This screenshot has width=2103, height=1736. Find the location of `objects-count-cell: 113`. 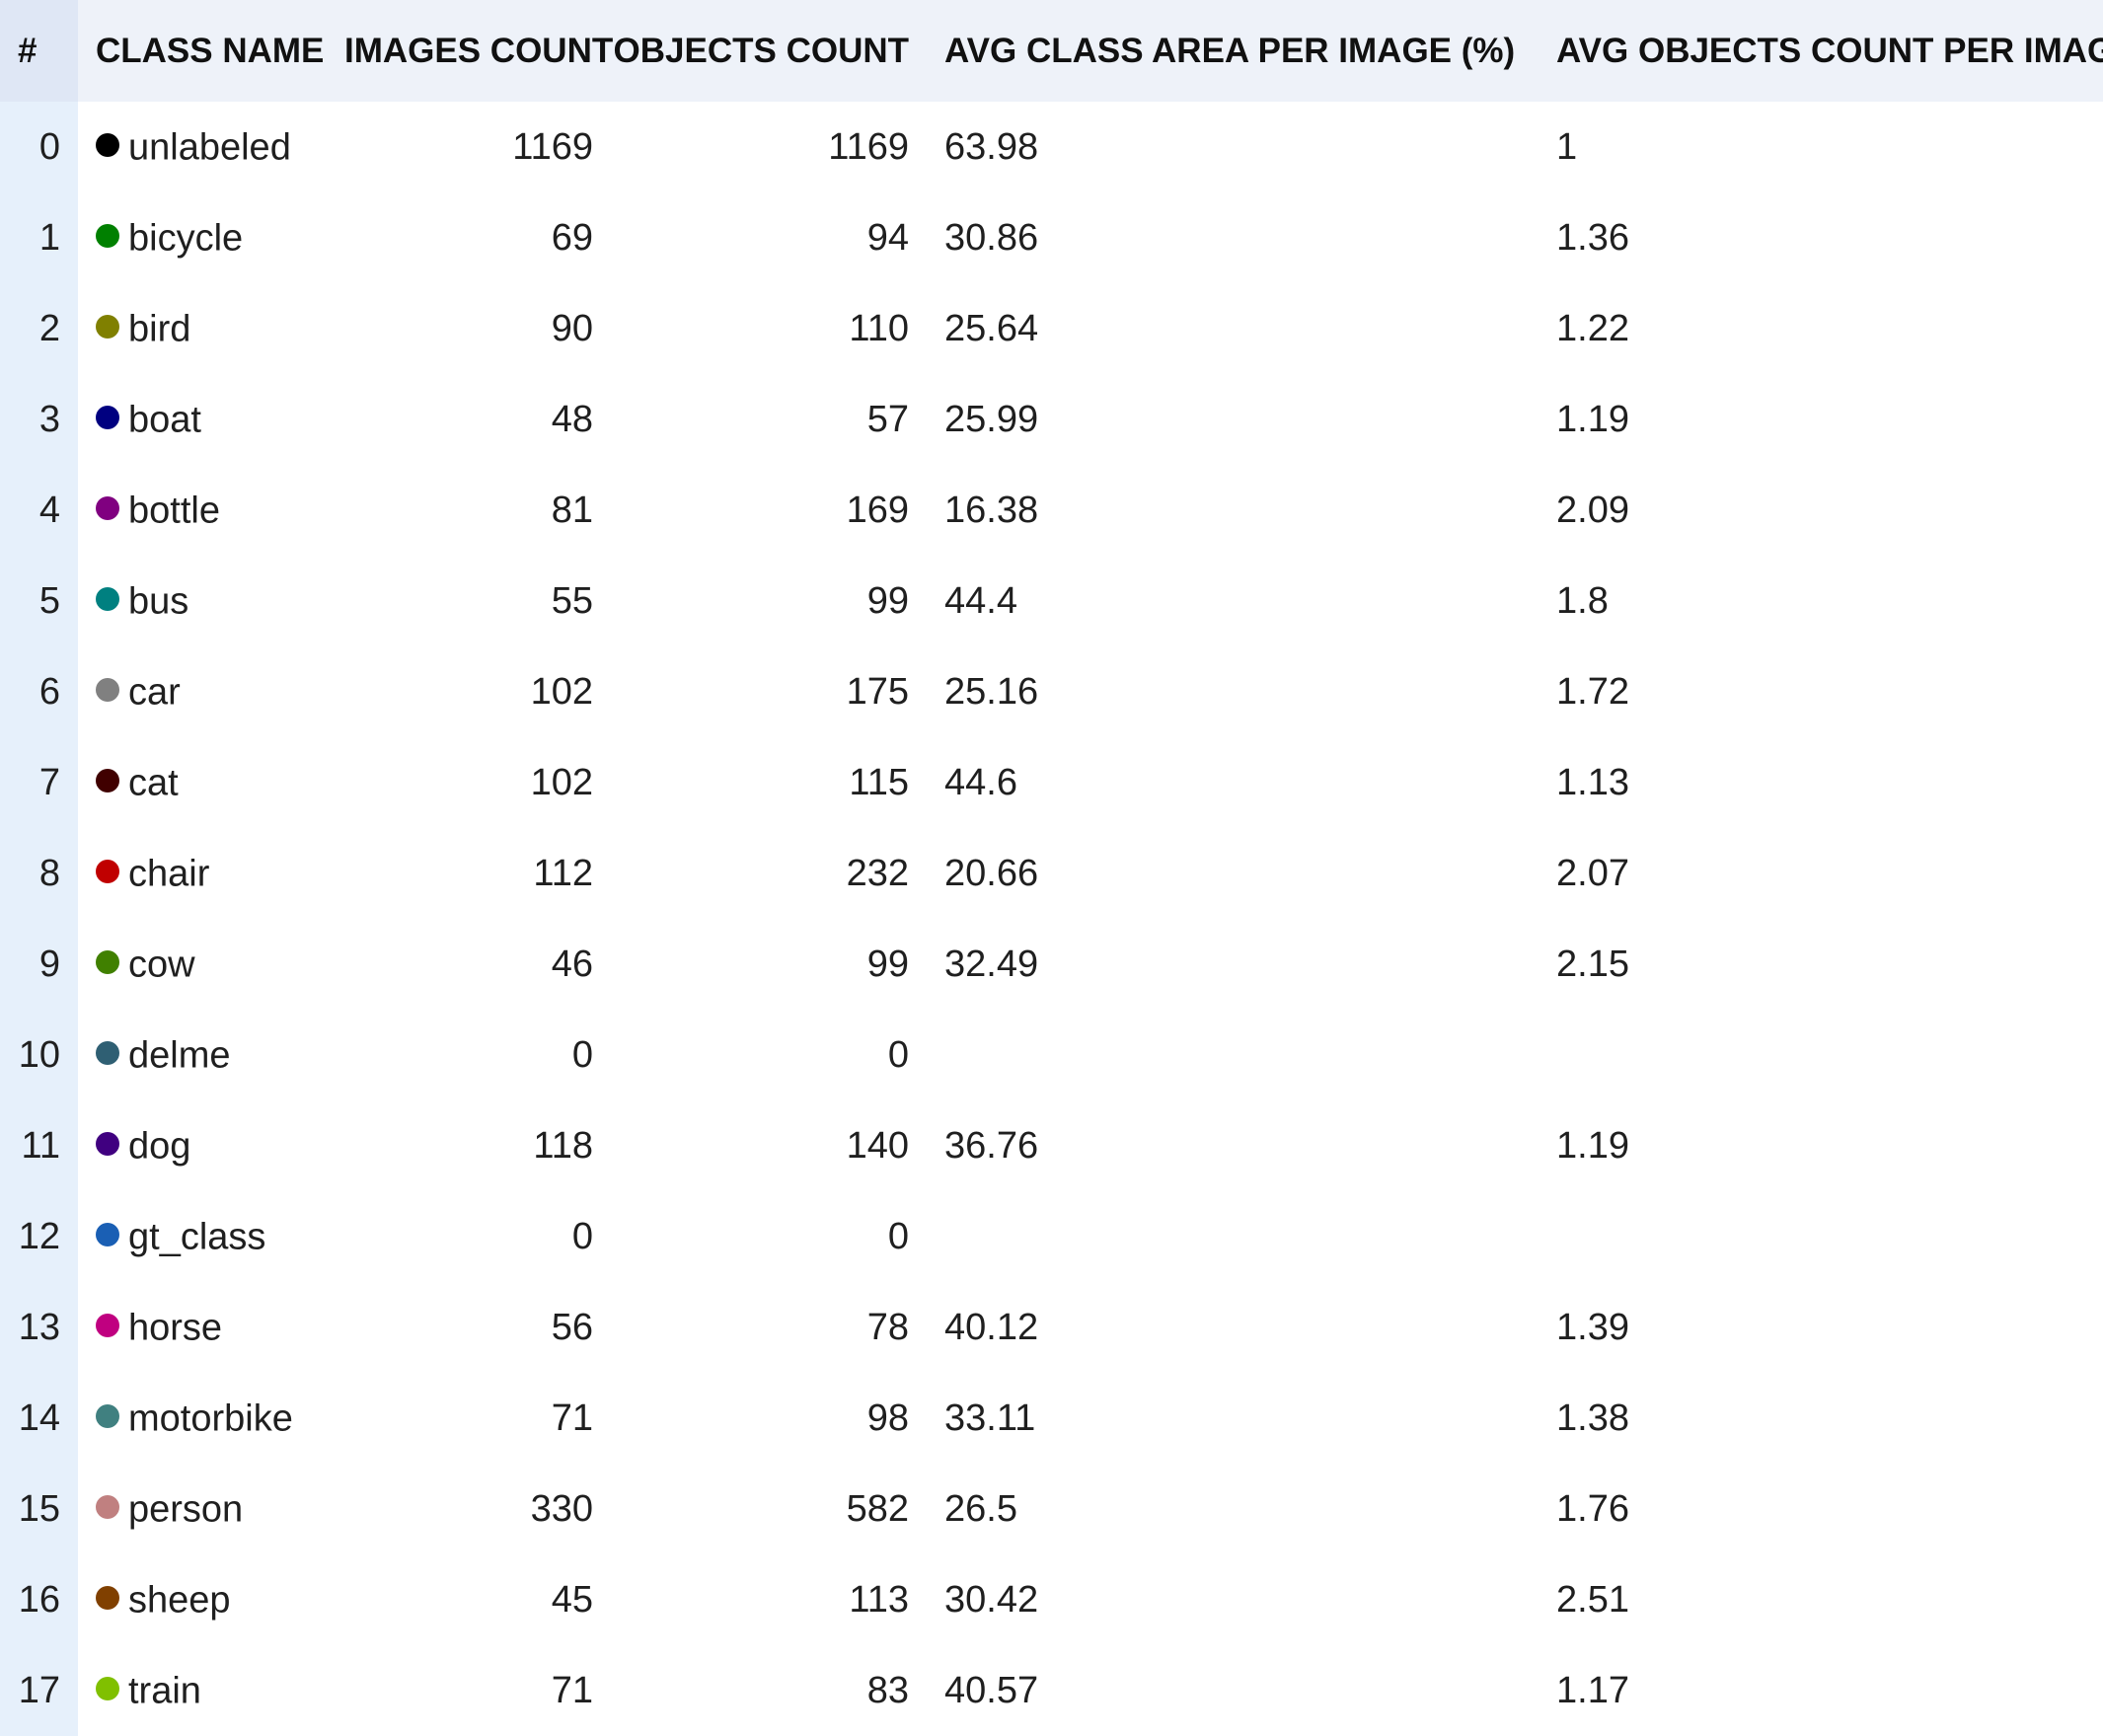

objects-count-cell: 113 is located at coordinates (879, 1599).